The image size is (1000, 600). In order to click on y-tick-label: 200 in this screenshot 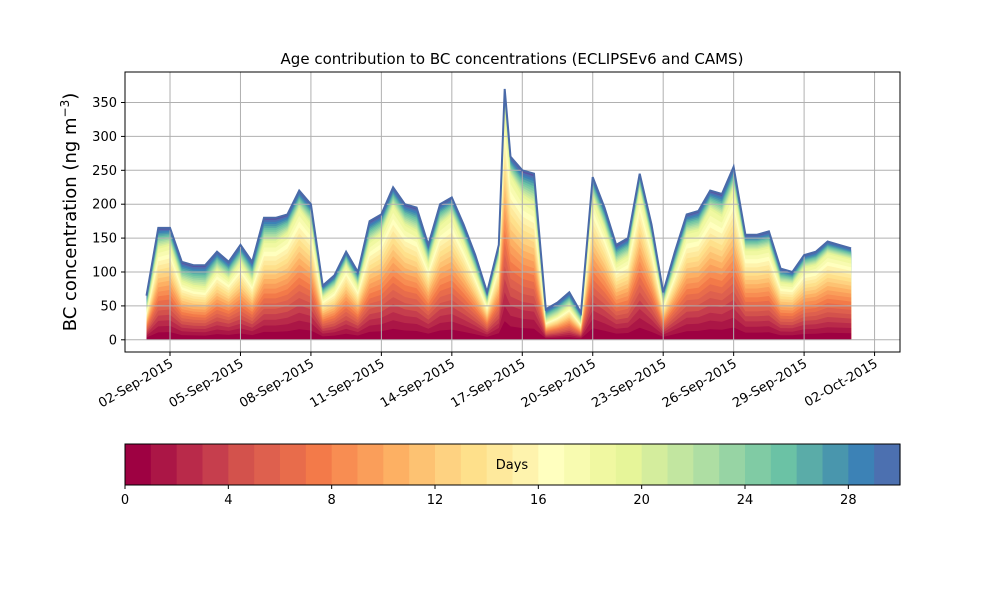, I will do `click(104, 205)`.